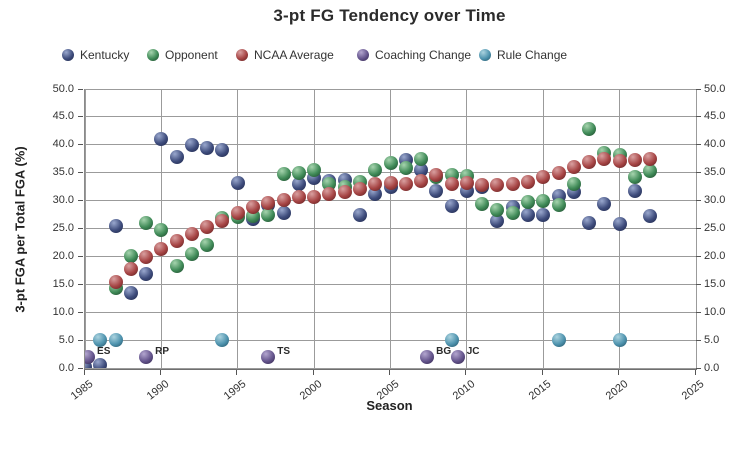 This screenshot has width=750, height=456. I want to click on coaching-change-marker-bg, so click(427, 356).